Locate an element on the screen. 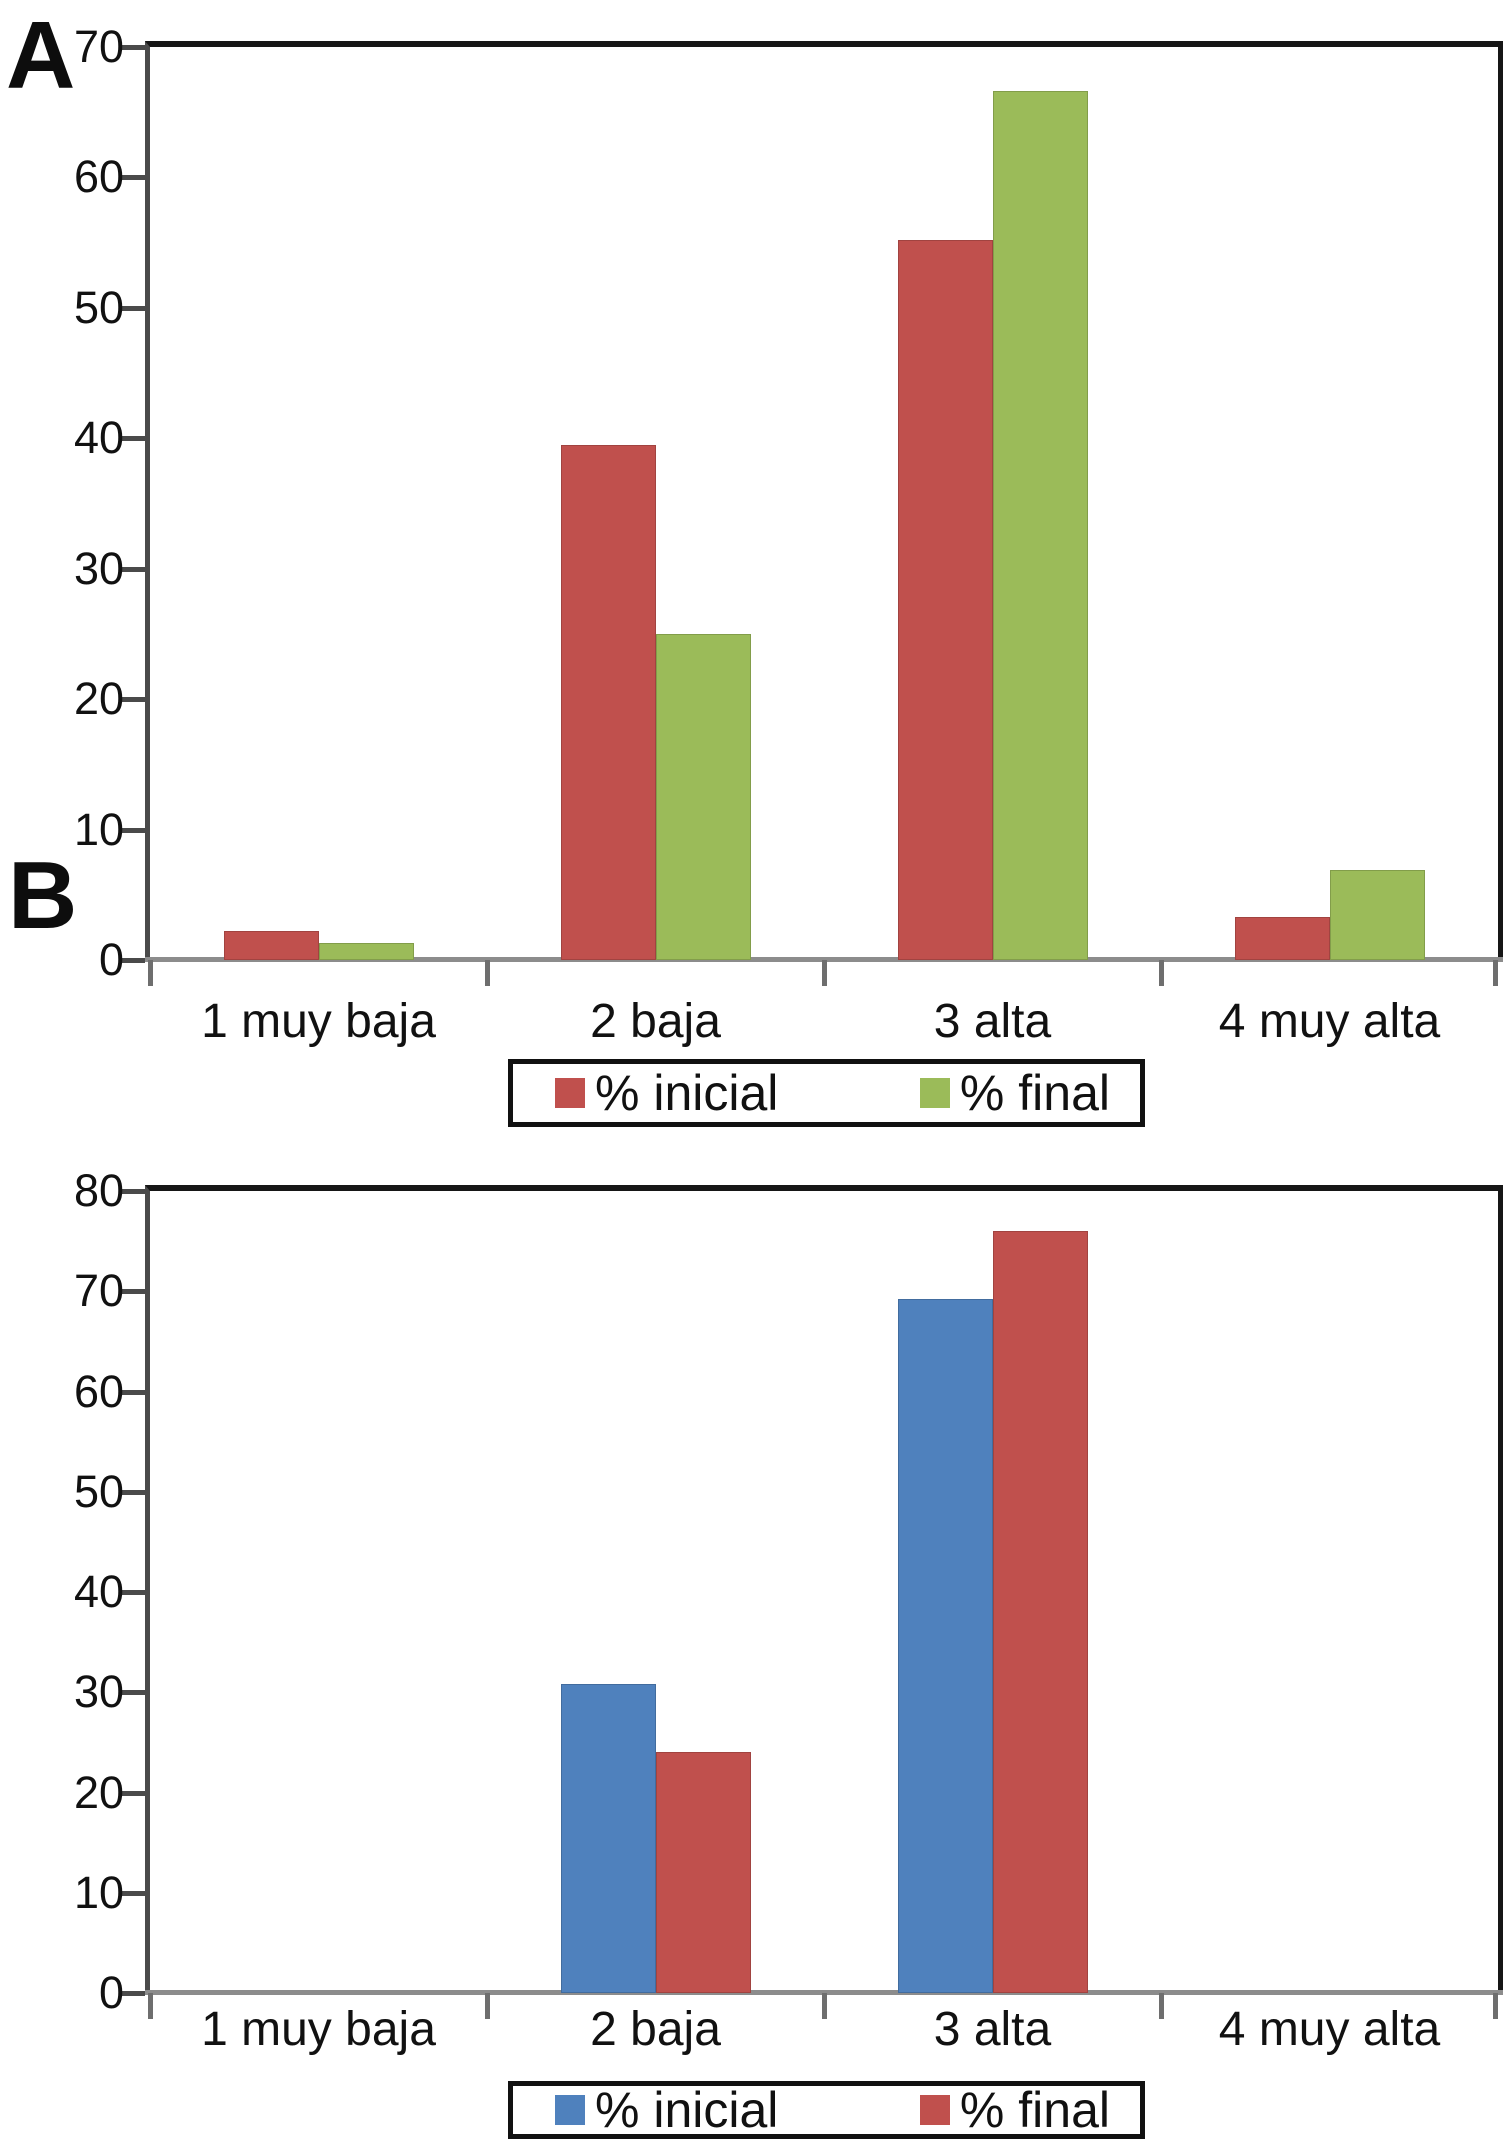 This screenshot has width=1507, height=2139. panel-a-letter: A is located at coordinates (41, 55).